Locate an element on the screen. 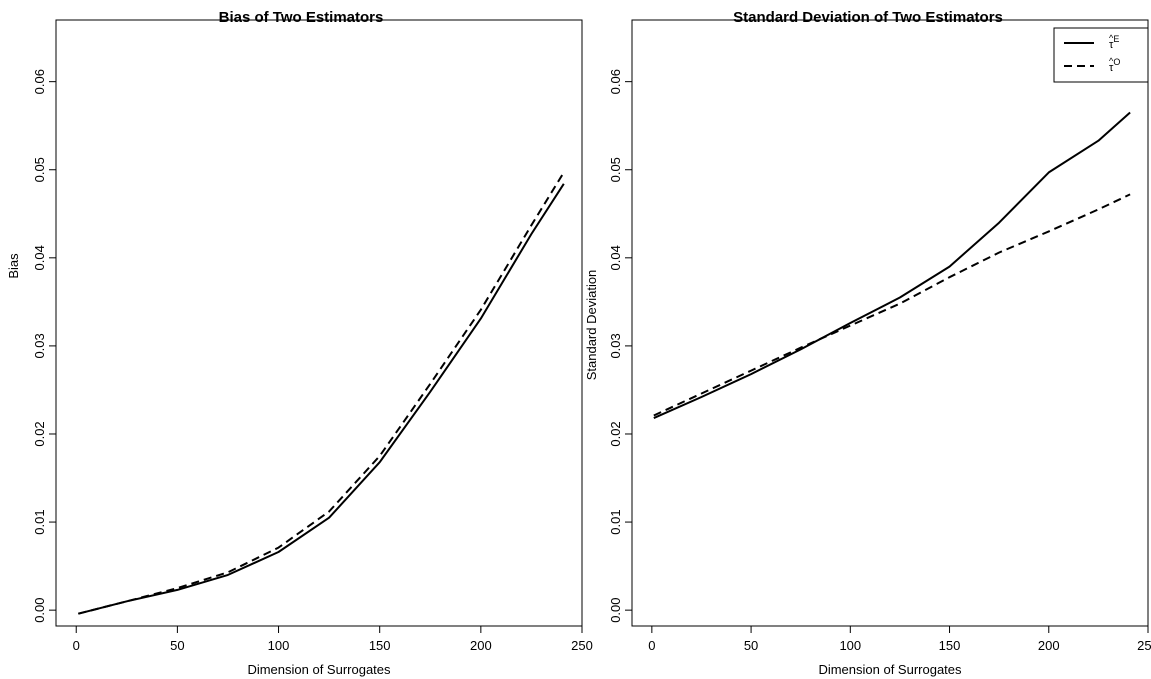 The height and width of the screenshot is (679, 1151). legend-box is located at coordinates (1101, 55).